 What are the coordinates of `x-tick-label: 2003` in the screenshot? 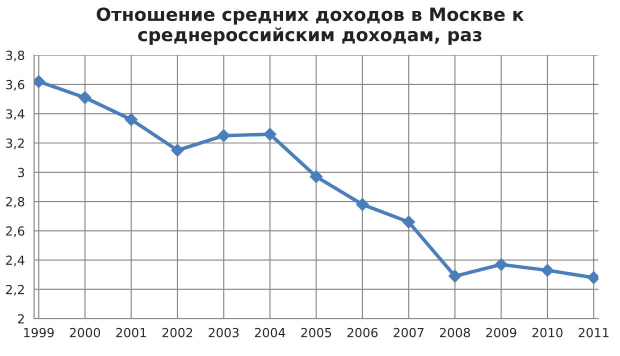 It's located at (223, 333).